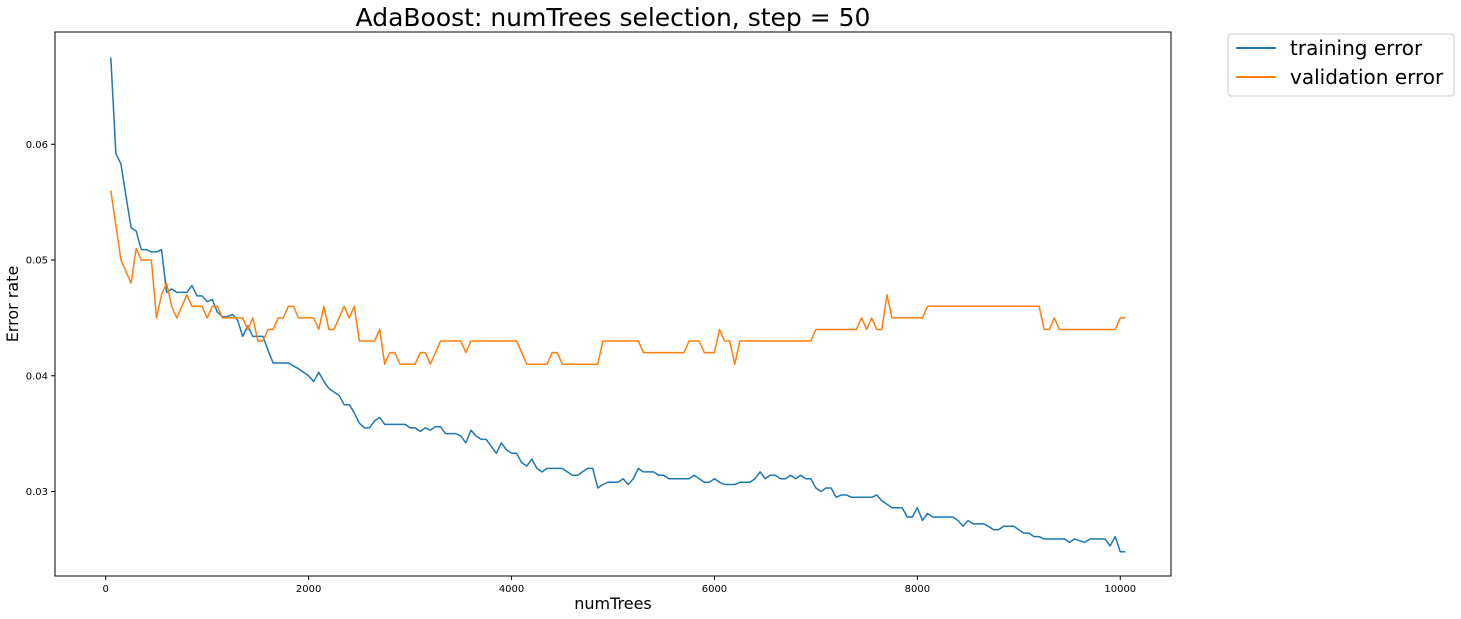 This screenshot has width=1461, height=619. I want to click on x-axis: 0 2000 4000 6000 8000 10000, so click(619, 585).